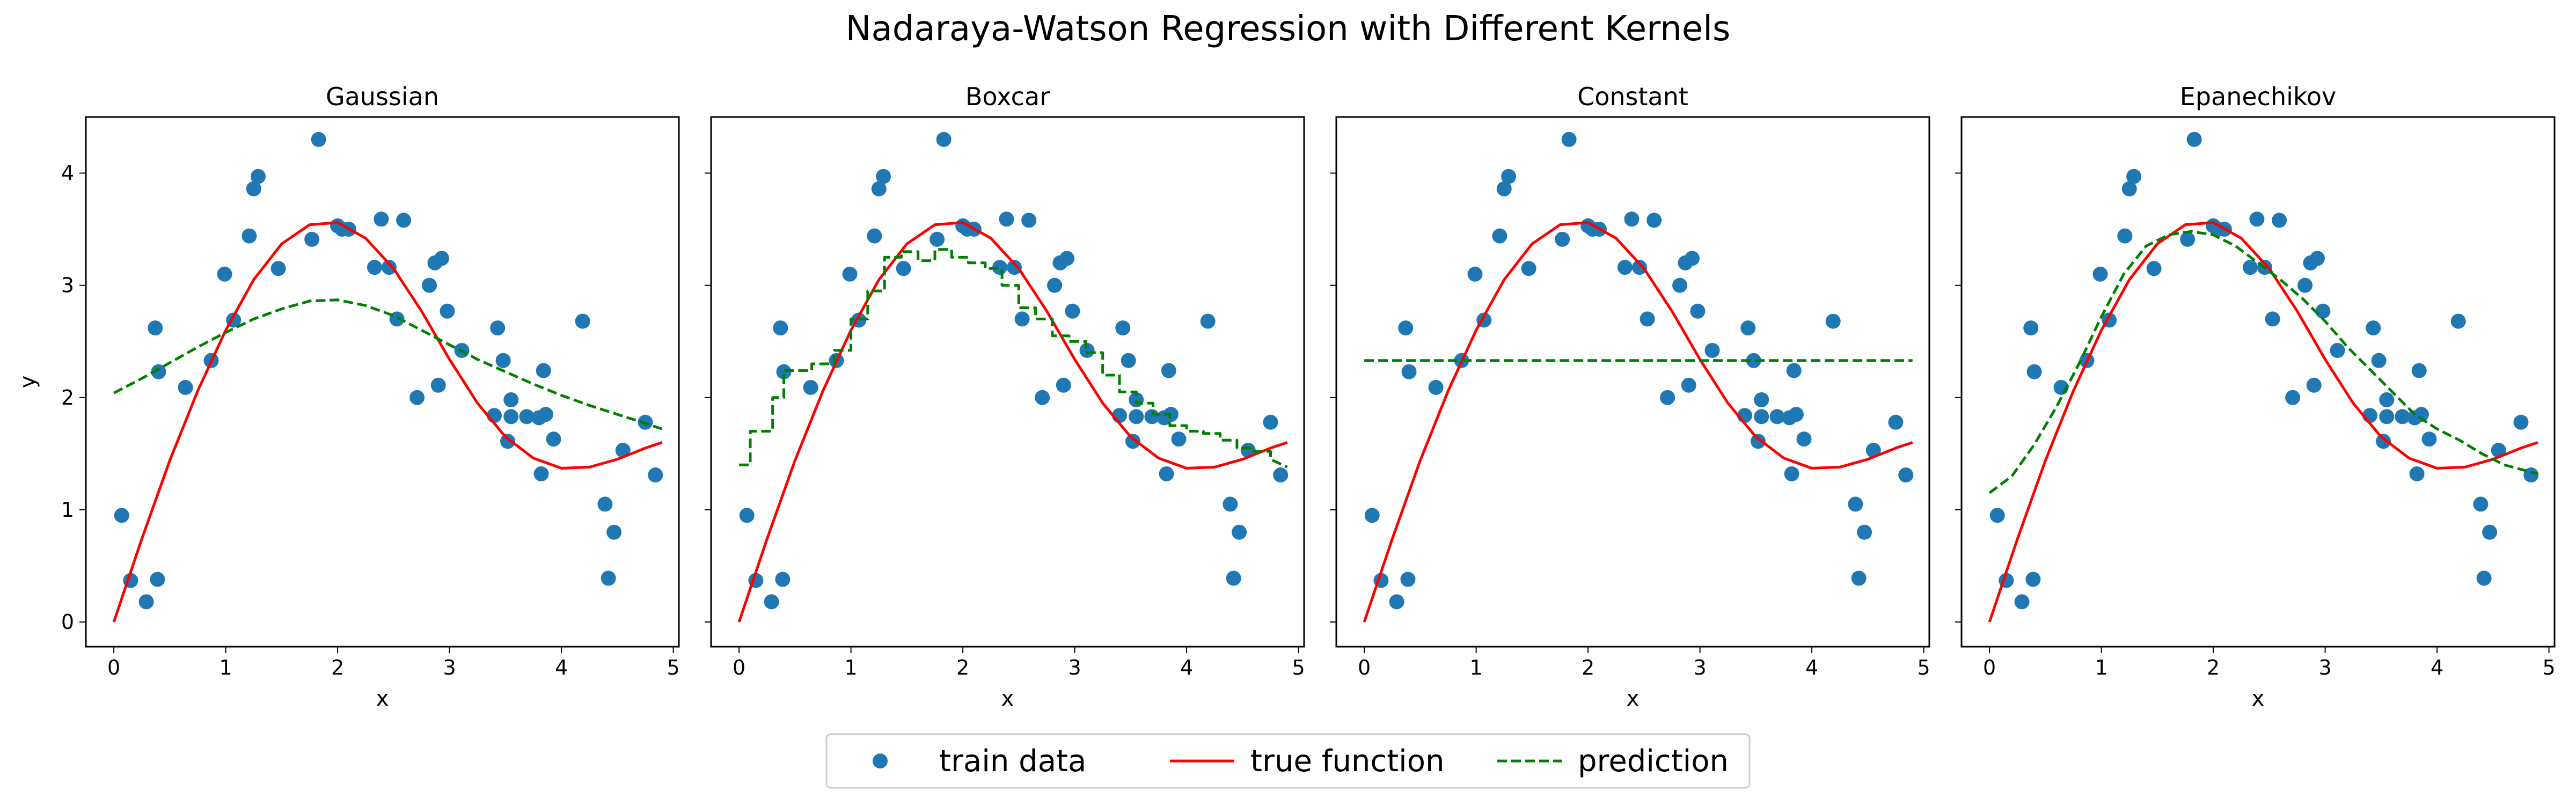  What do you see at coordinates (67, 510) in the screenshot?
I see `y-tick-label: 1` at bounding box center [67, 510].